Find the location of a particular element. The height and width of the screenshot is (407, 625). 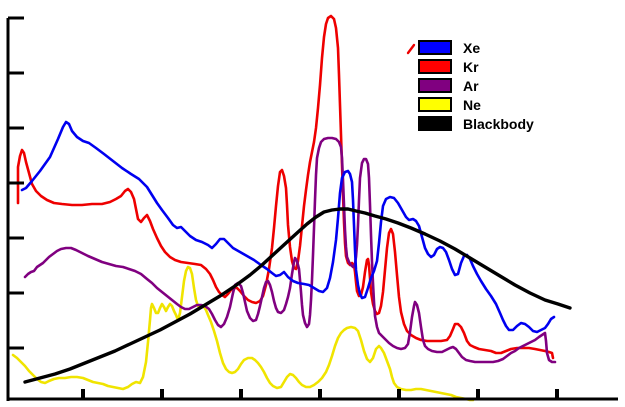

legend-swatch-ne is located at coordinates (435, 104).